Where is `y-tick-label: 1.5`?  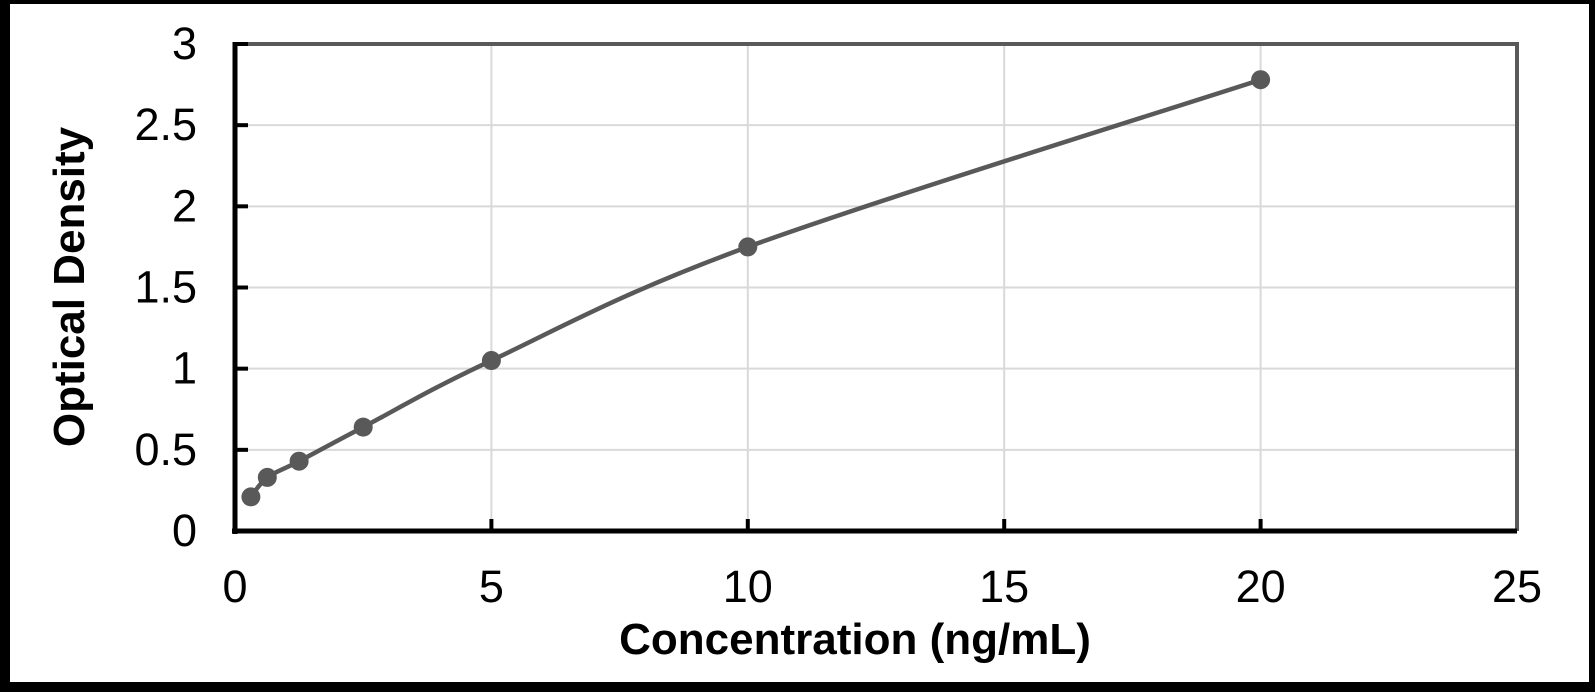 y-tick-label: 1.5 is located at coordinates (165, 287).